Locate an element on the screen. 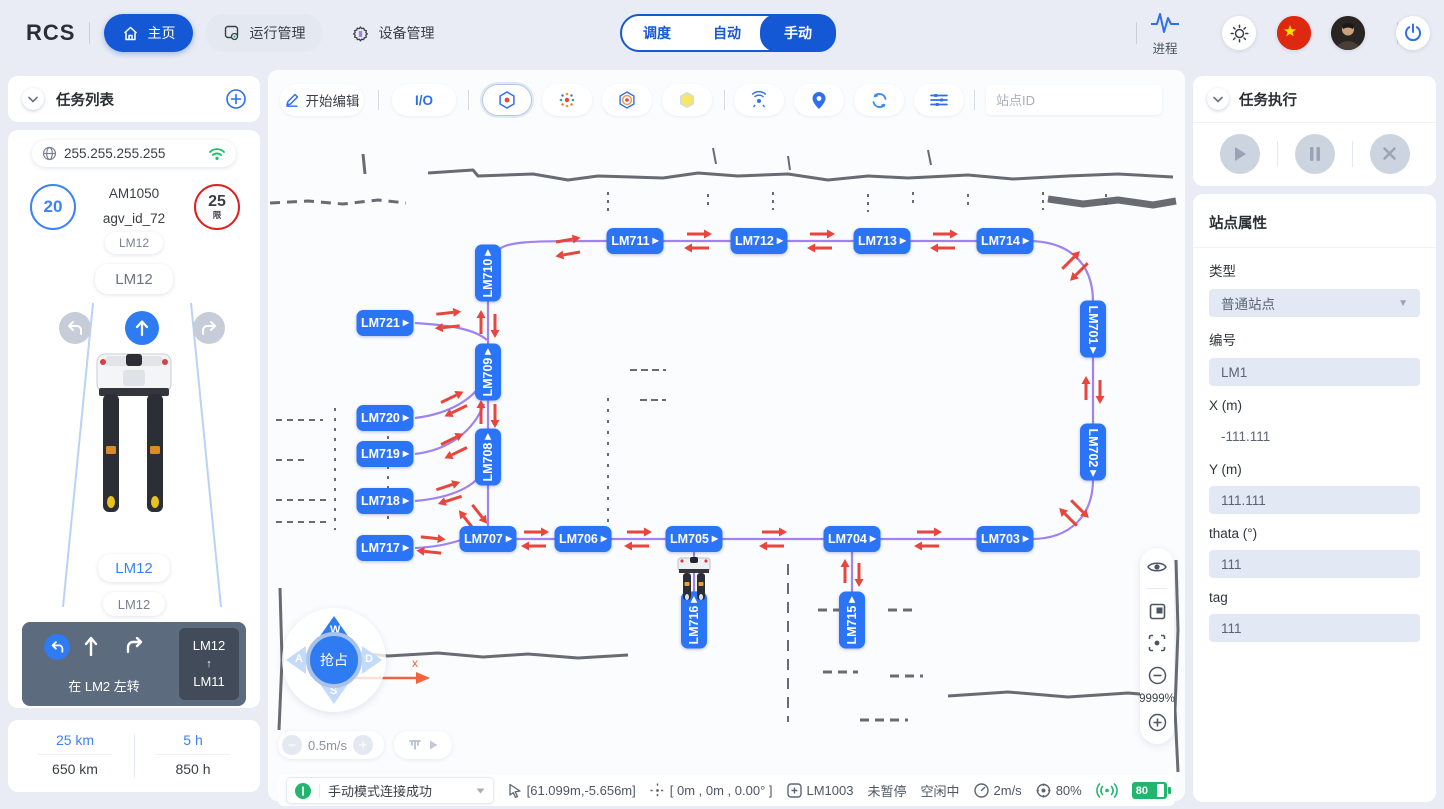  minimap-toggle-icon is located at coordinates (1157, 611).